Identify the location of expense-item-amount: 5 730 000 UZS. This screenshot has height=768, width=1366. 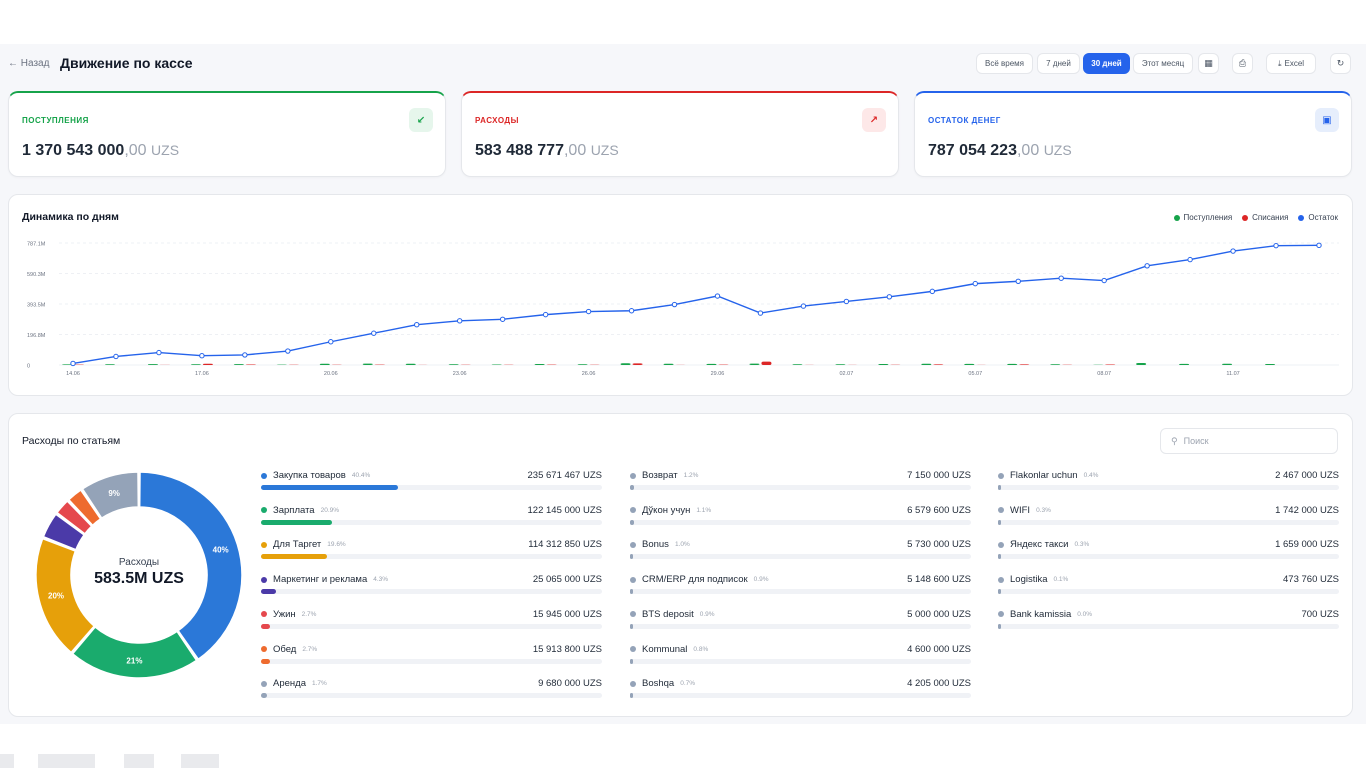
(939, 545).